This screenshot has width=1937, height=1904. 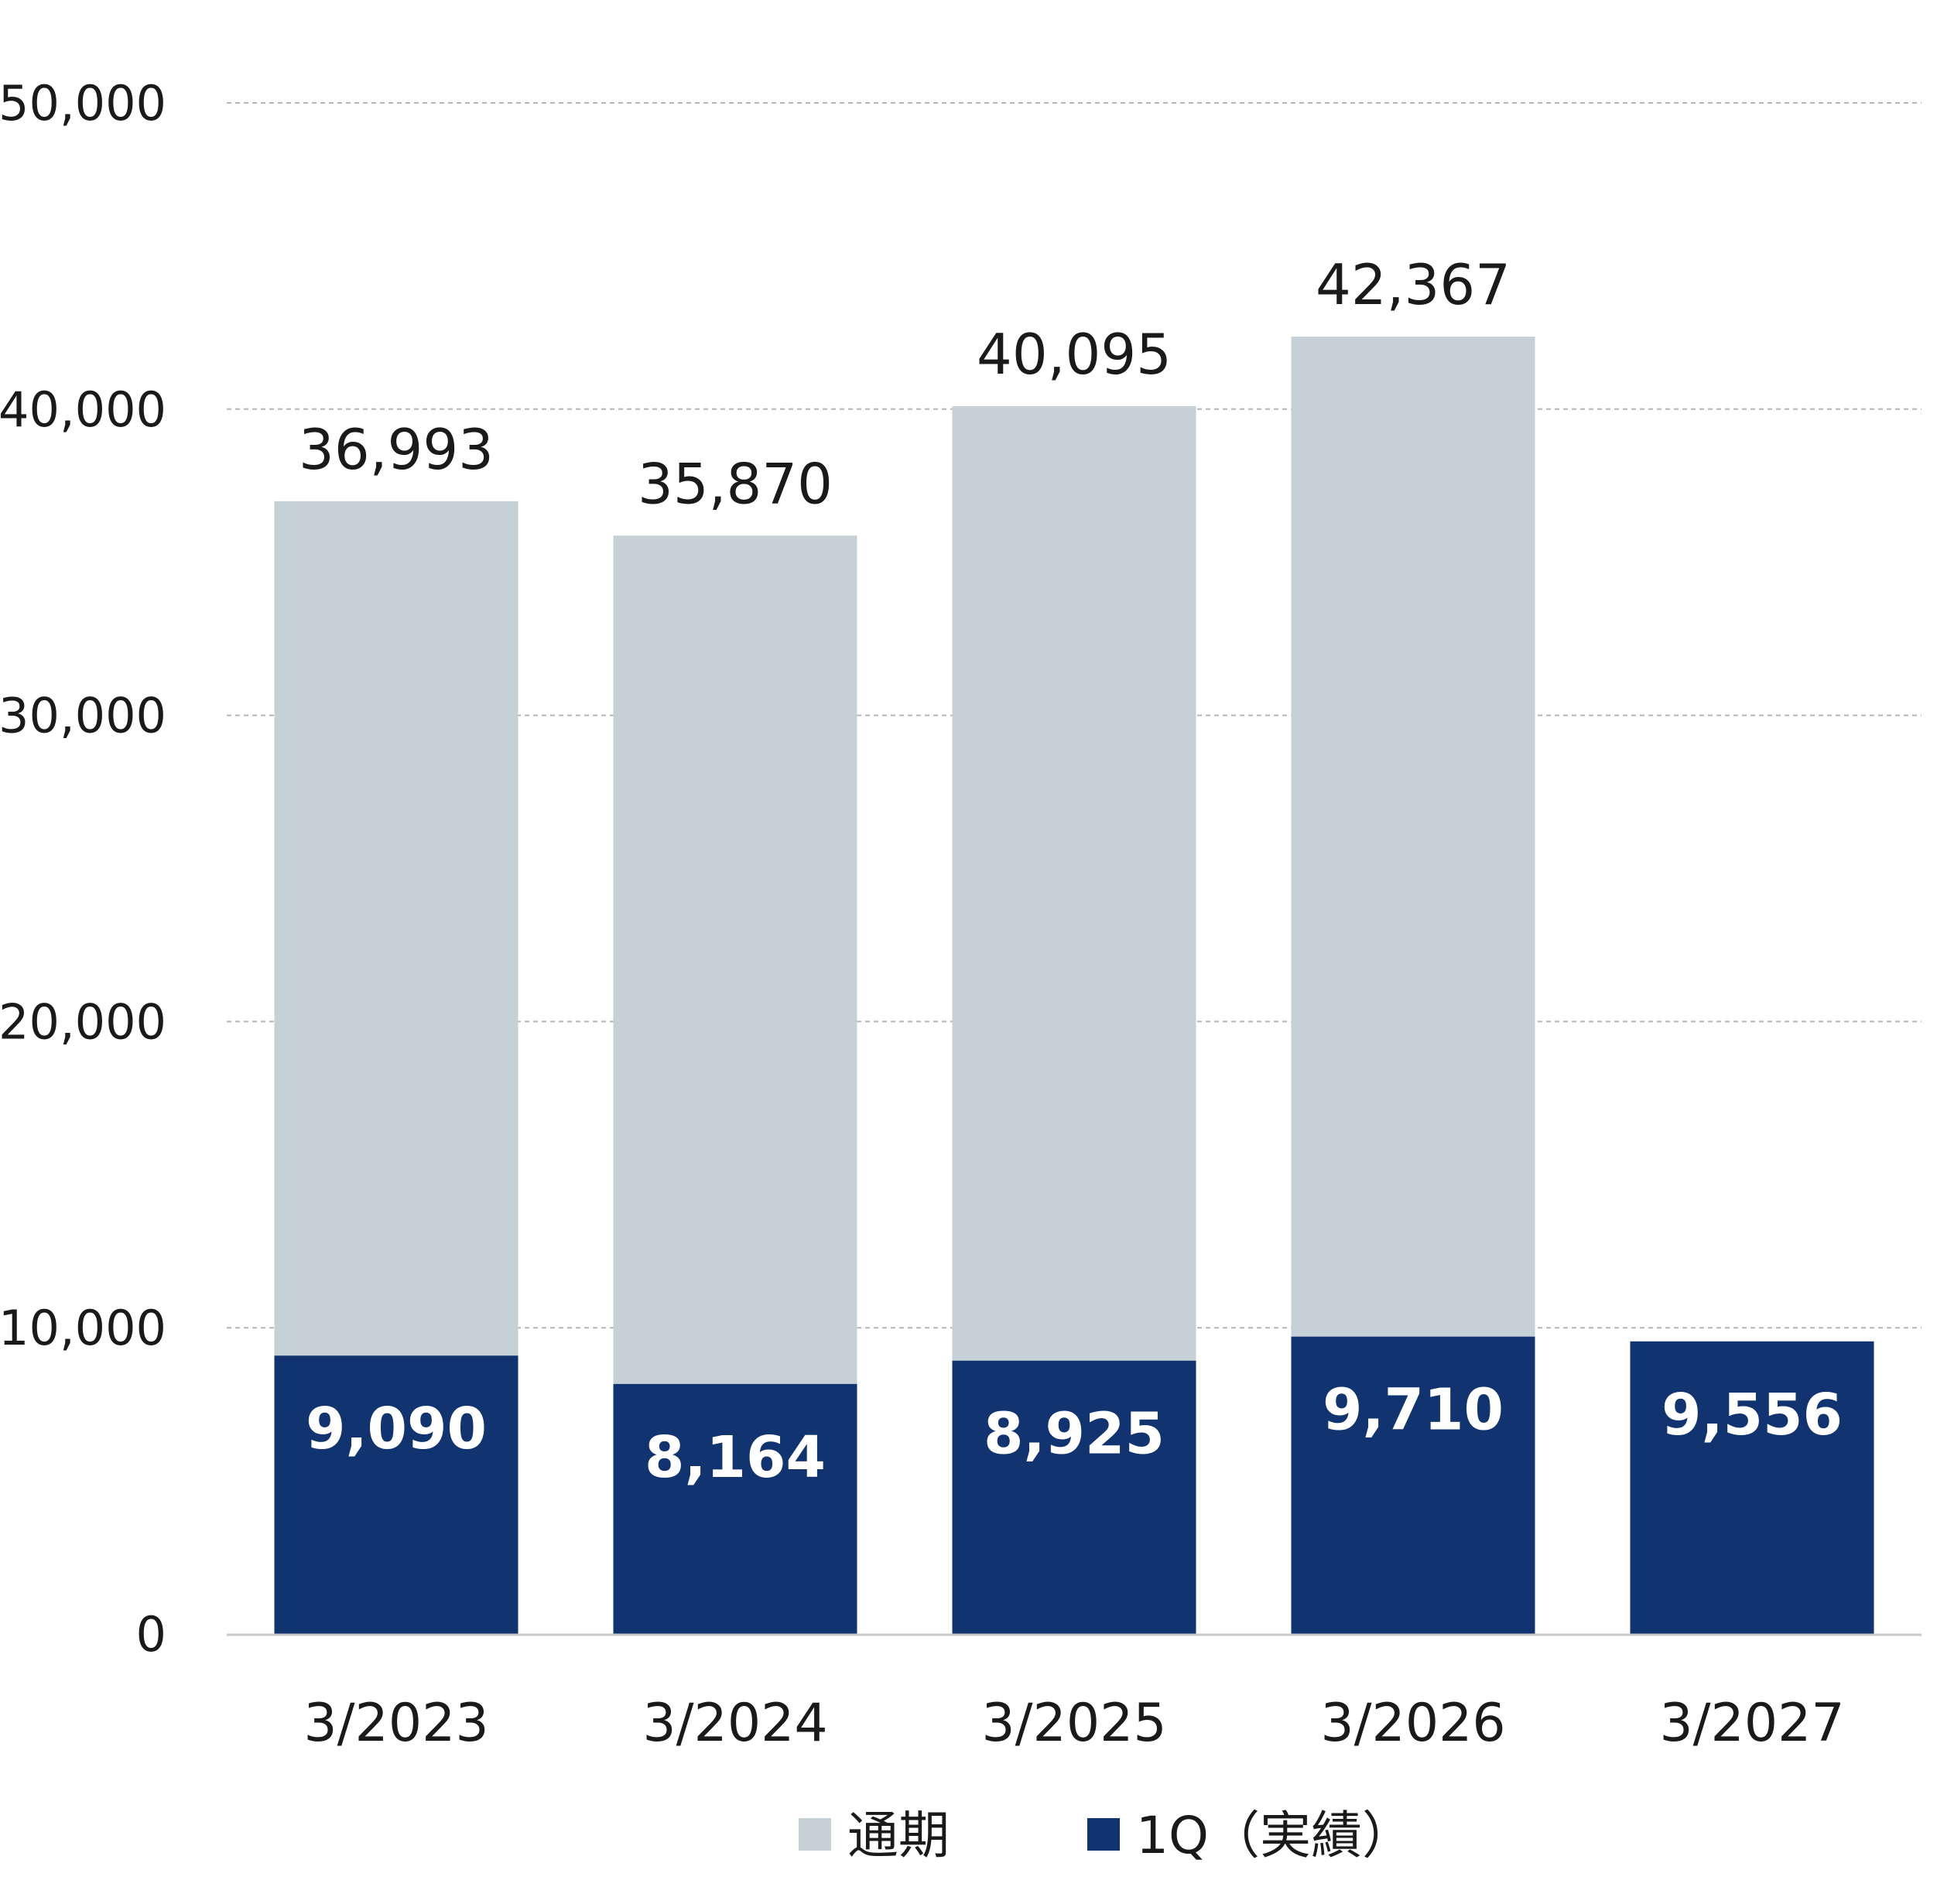 What do you see at coordinates (898, 1836) in the screenshot?
I see `legend-label-full-year: 通期` at bounding box center [898, 1836].